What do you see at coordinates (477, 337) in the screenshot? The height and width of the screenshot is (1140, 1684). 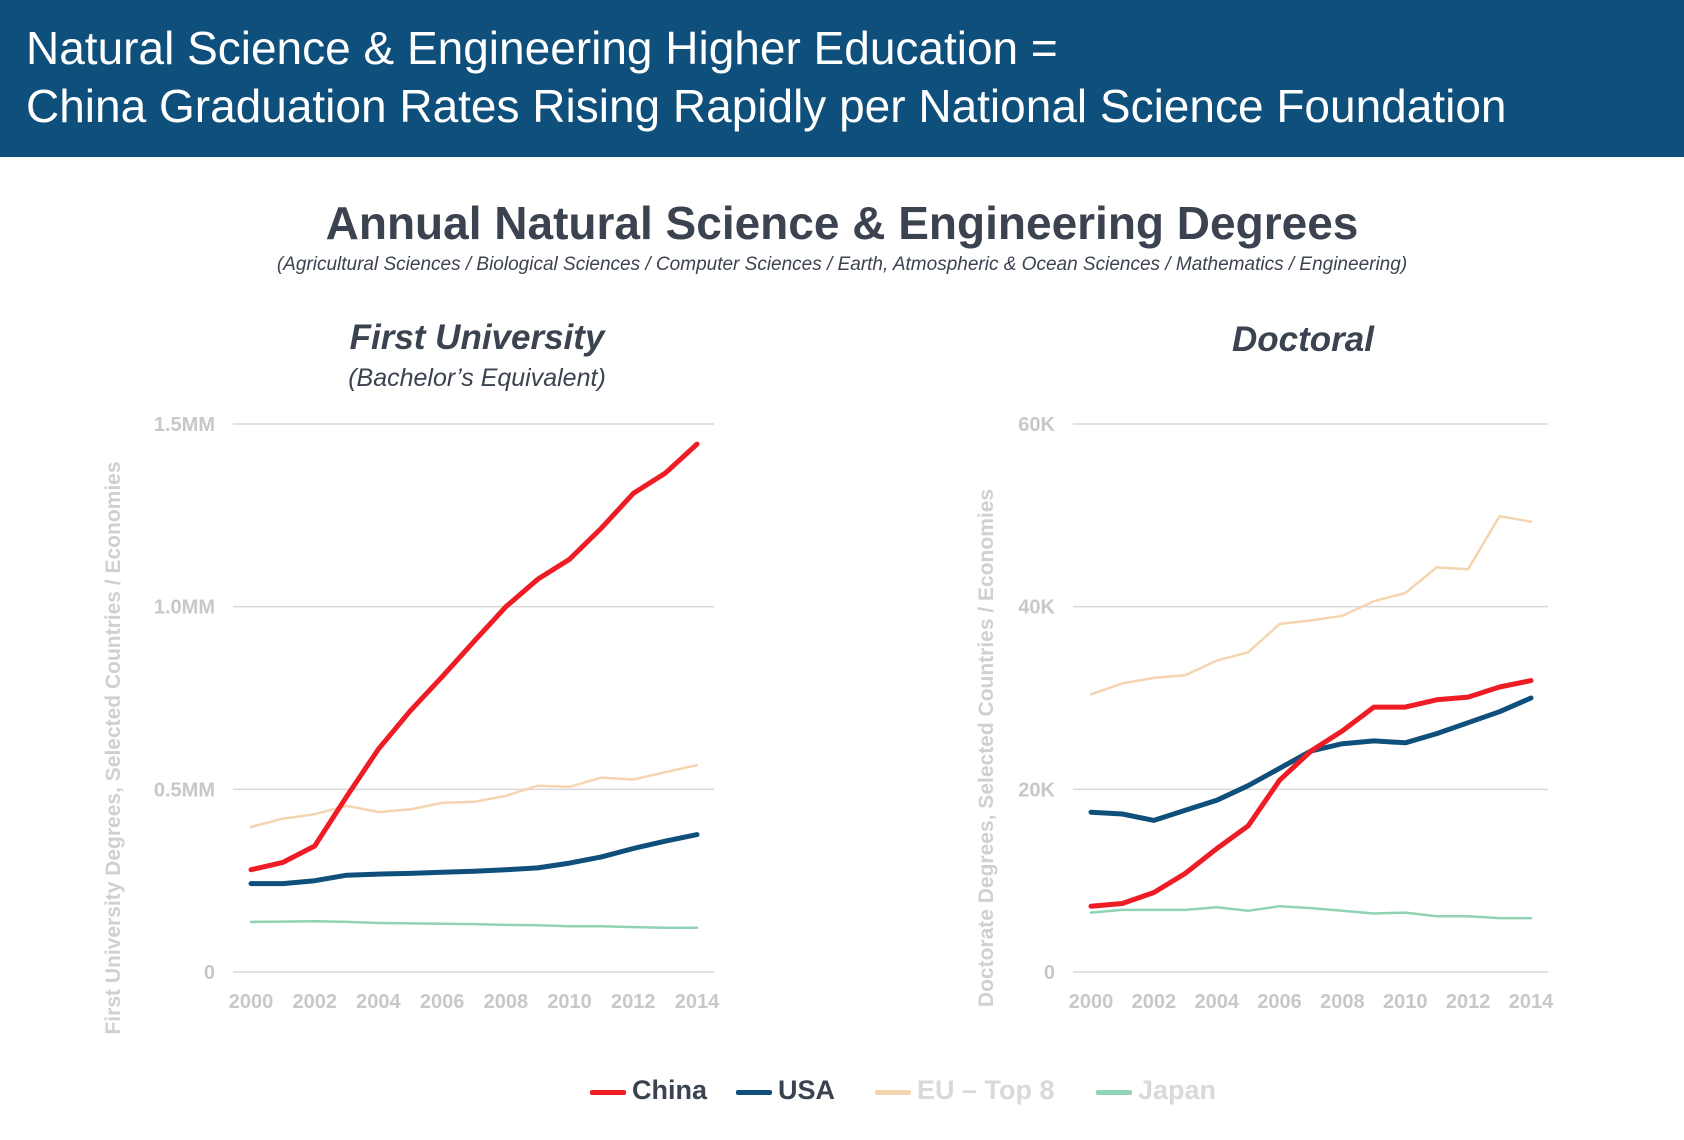 I see `panel-title-first-university: First University` at bounding box center [477, 337].